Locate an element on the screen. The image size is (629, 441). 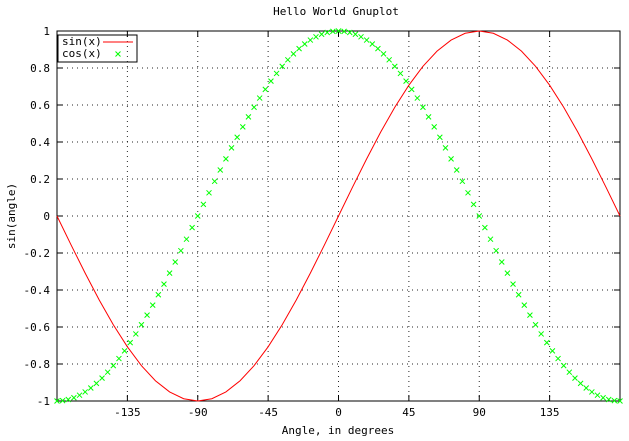
legend: sin(x)cos(x) is located at coordinates (97, 48).